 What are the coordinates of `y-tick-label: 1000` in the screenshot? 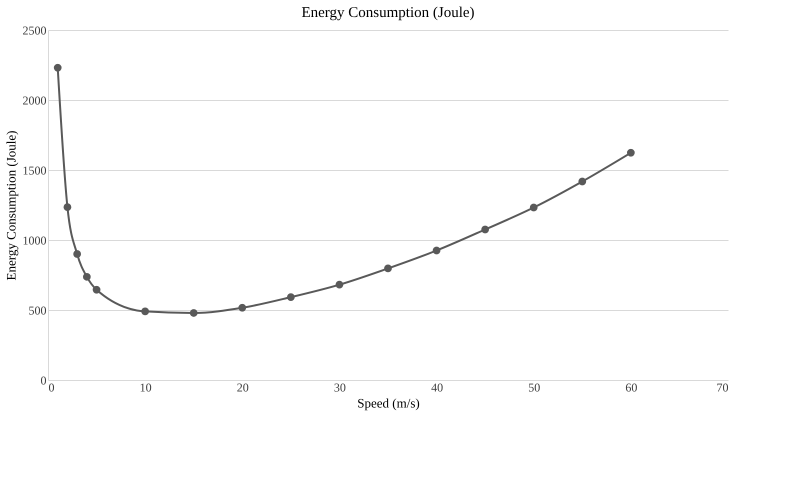 It's located at (34, 241).